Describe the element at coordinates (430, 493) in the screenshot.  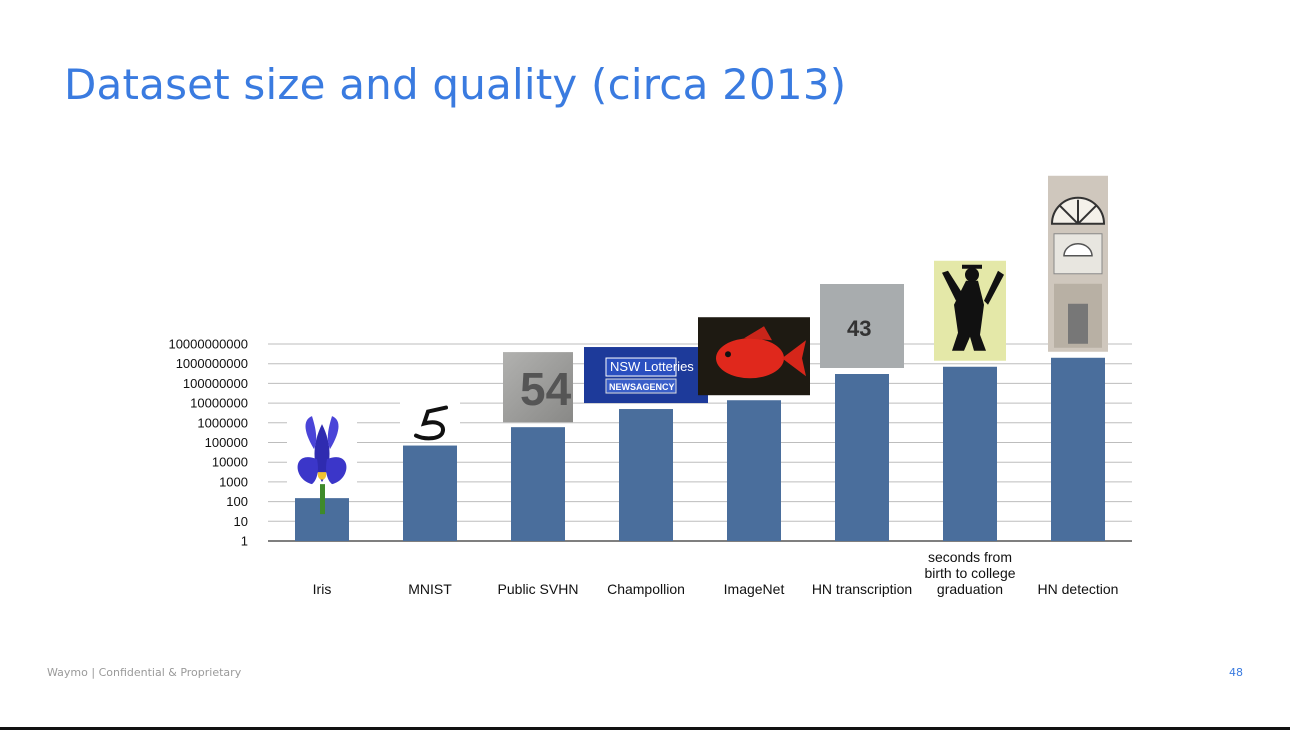
I see `bar-mnist` at that location.